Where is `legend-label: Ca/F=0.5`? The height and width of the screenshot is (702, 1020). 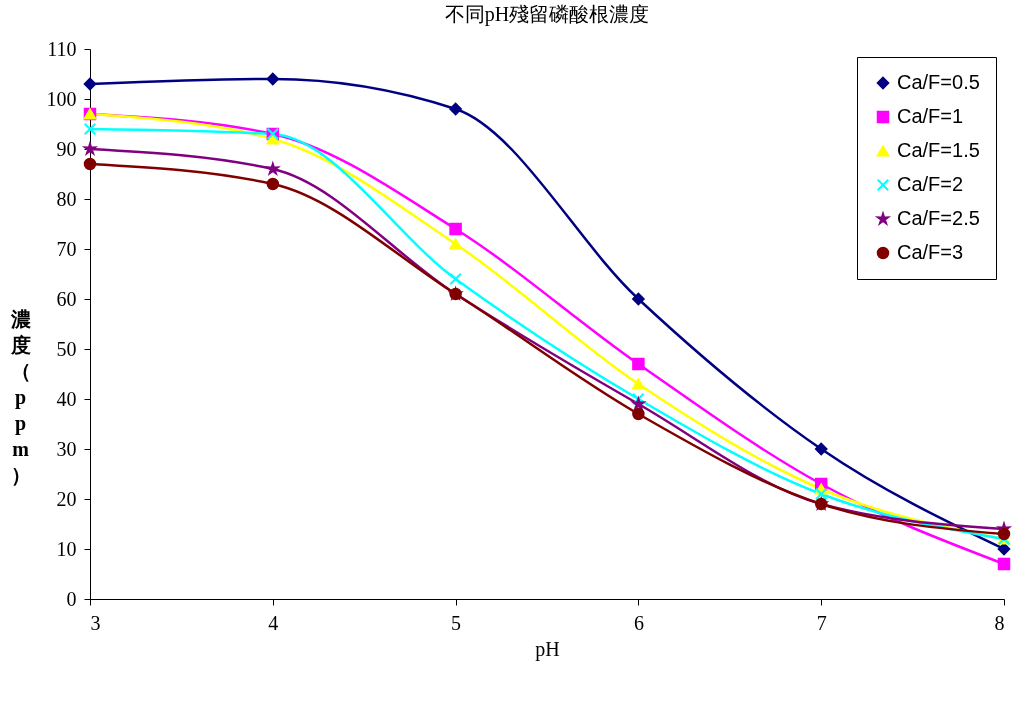 legend-label: Ca/F=0.5 is located at coordinates (938, 82).